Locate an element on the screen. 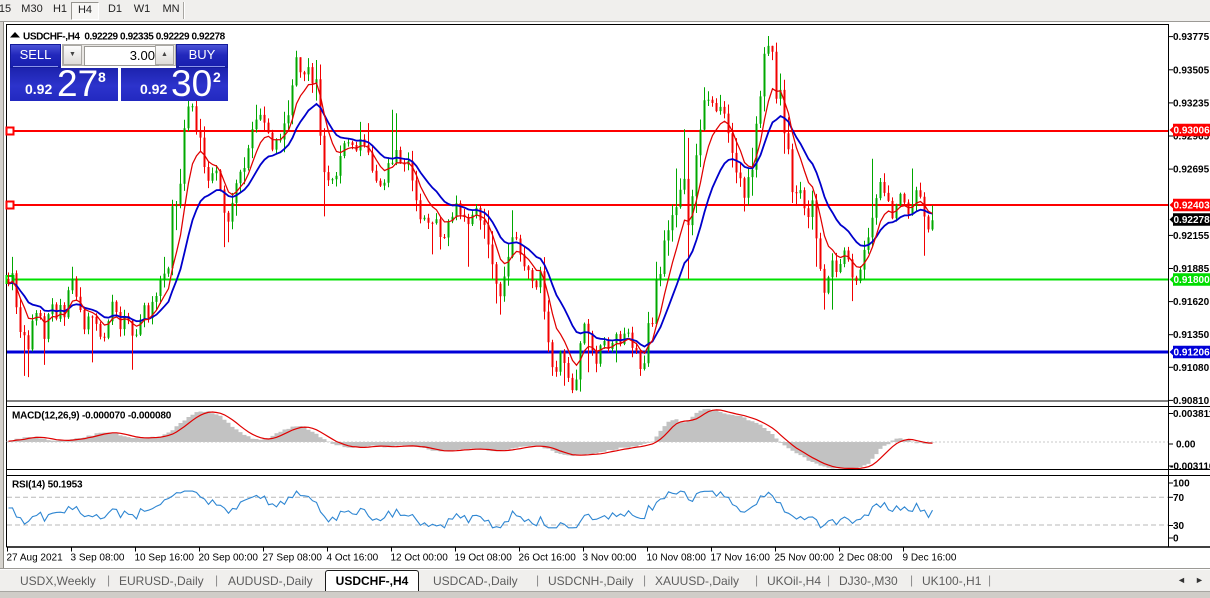 The height and width of the screenshot is (598, 1210). svg-text: 0.91080 is located at coordinates (1191, 368).